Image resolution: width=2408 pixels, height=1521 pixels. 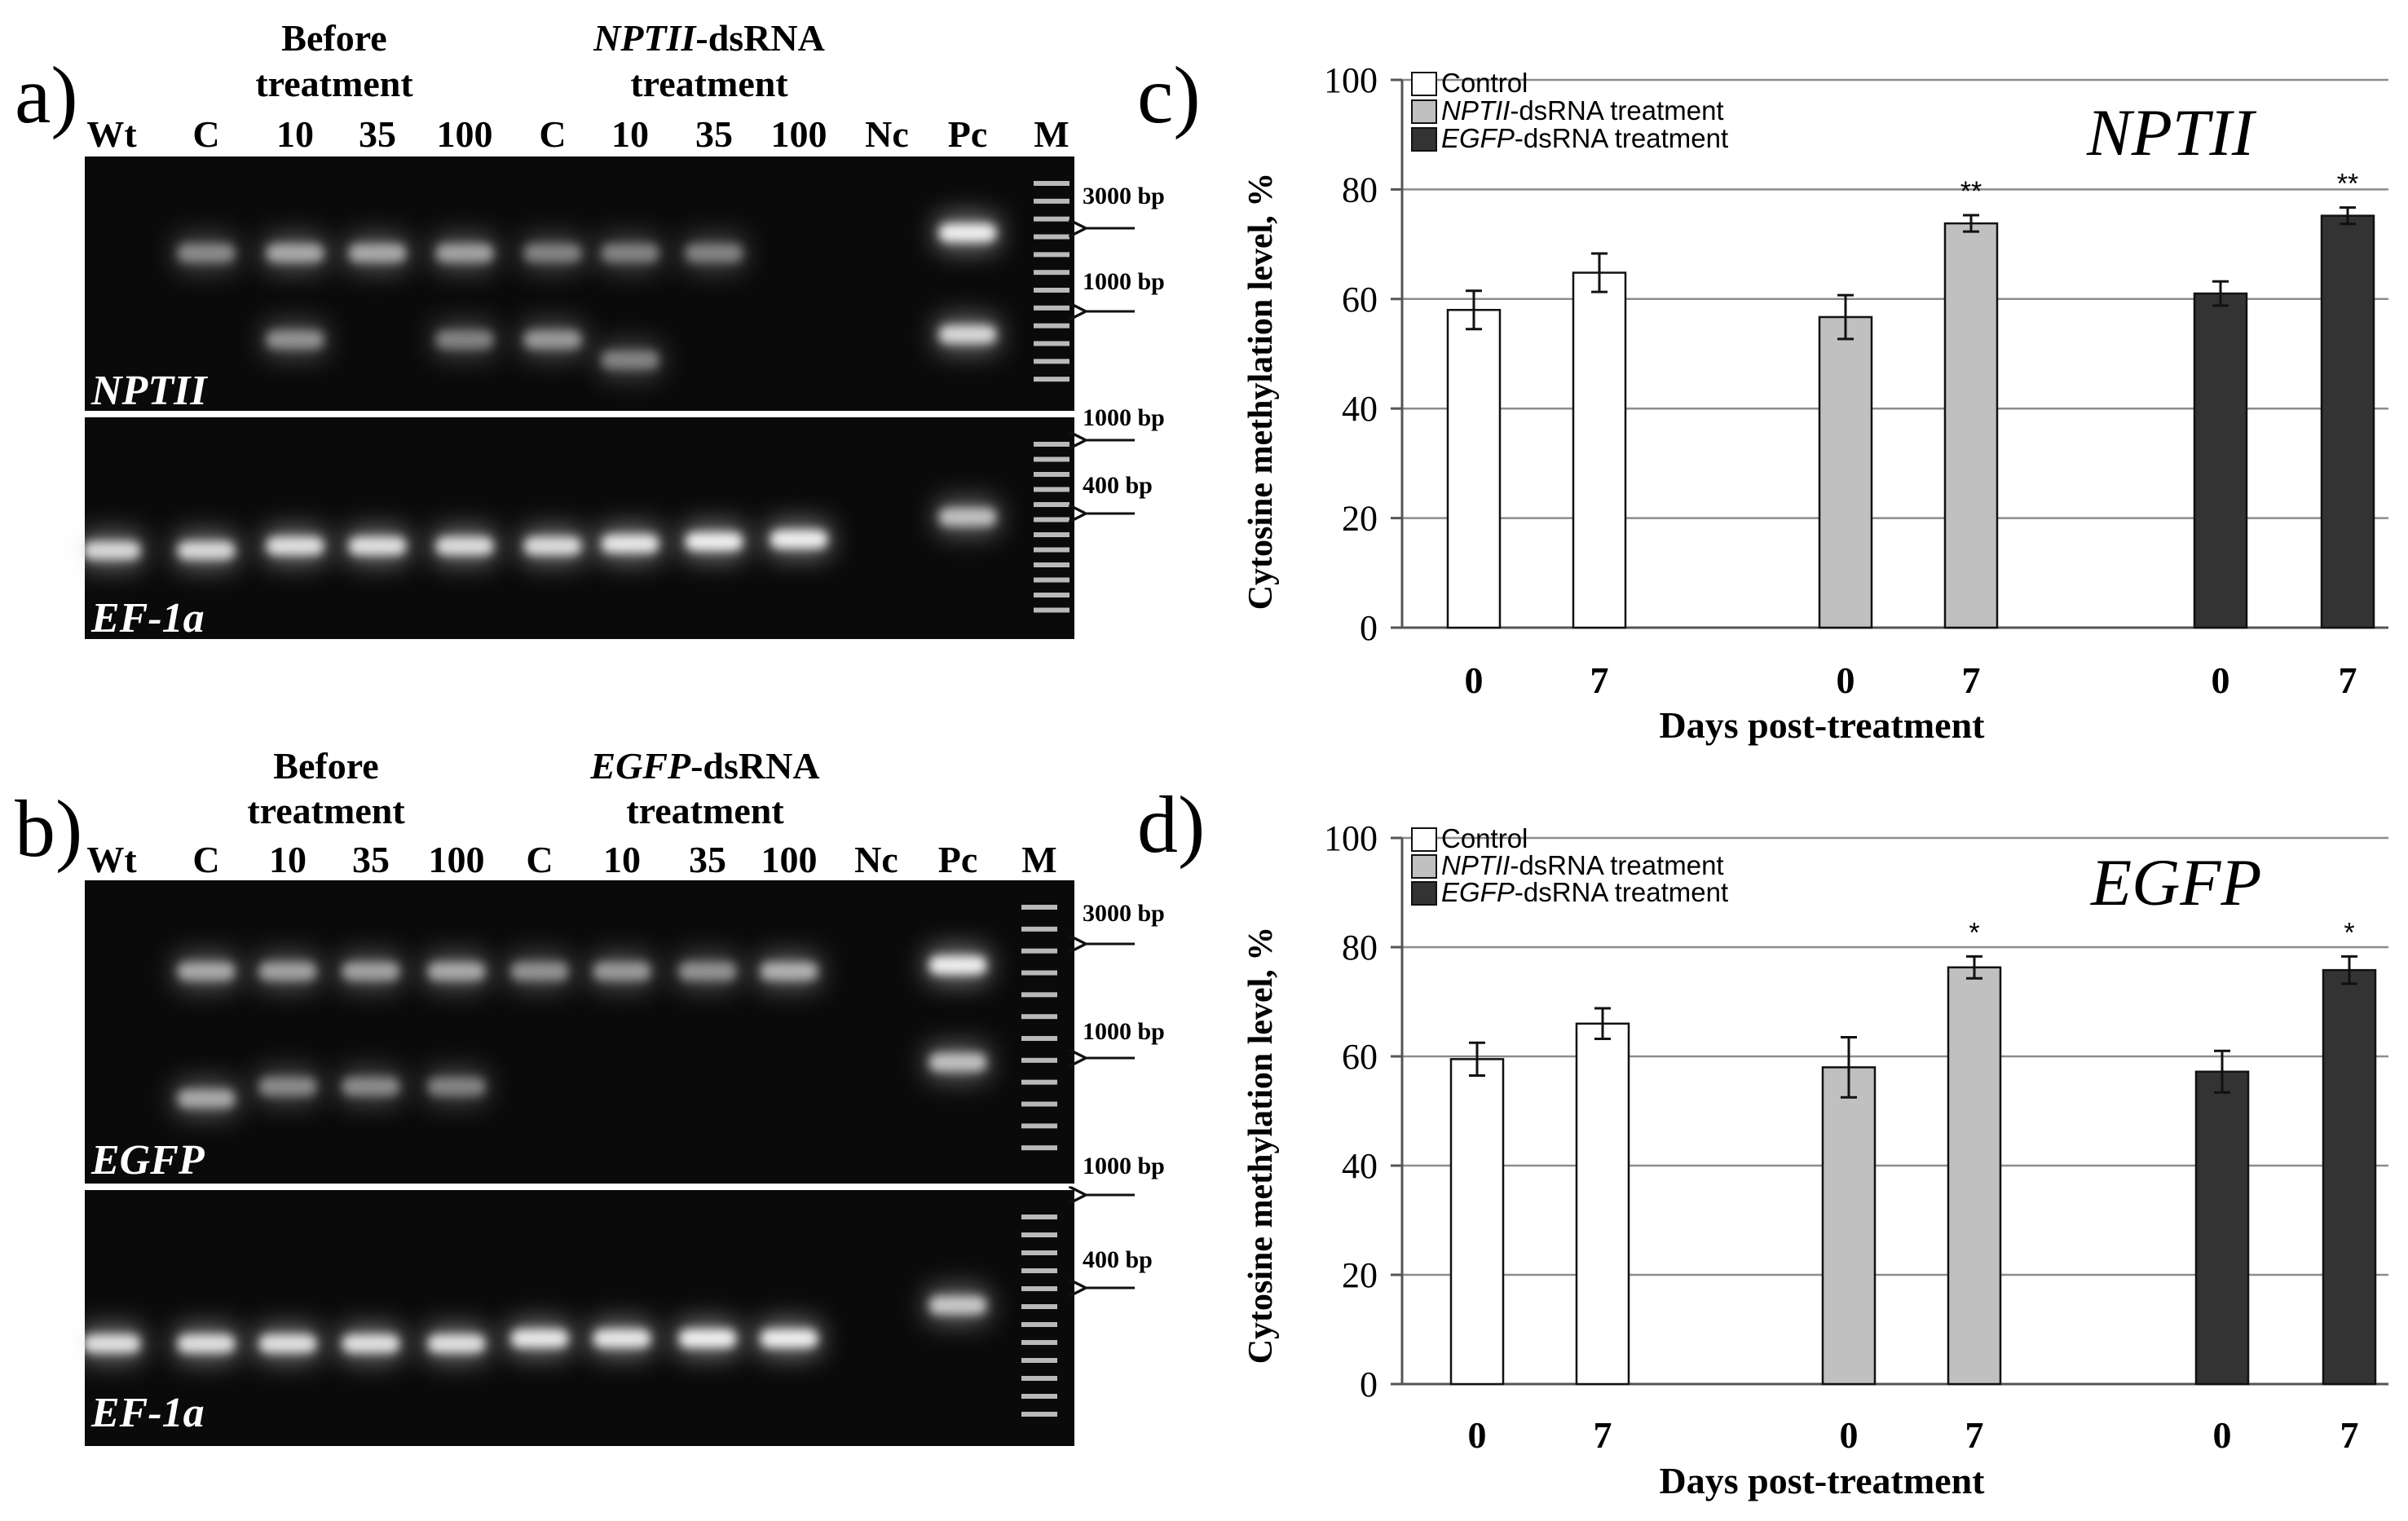 I want to click on gel-divider-b, so click(x=579, y=1187).